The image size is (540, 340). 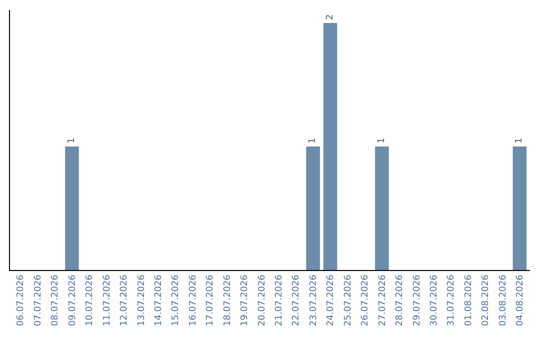 I want to click on x-tick-label: 29.07.2026, so click(x=417, y=300).